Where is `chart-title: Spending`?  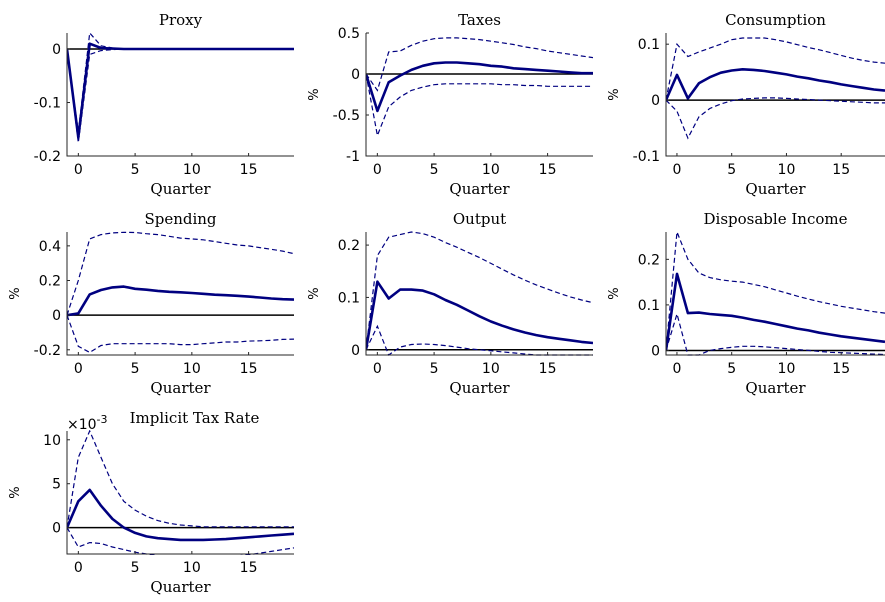 chart-title: Spending is located at coordinates (180, 219).